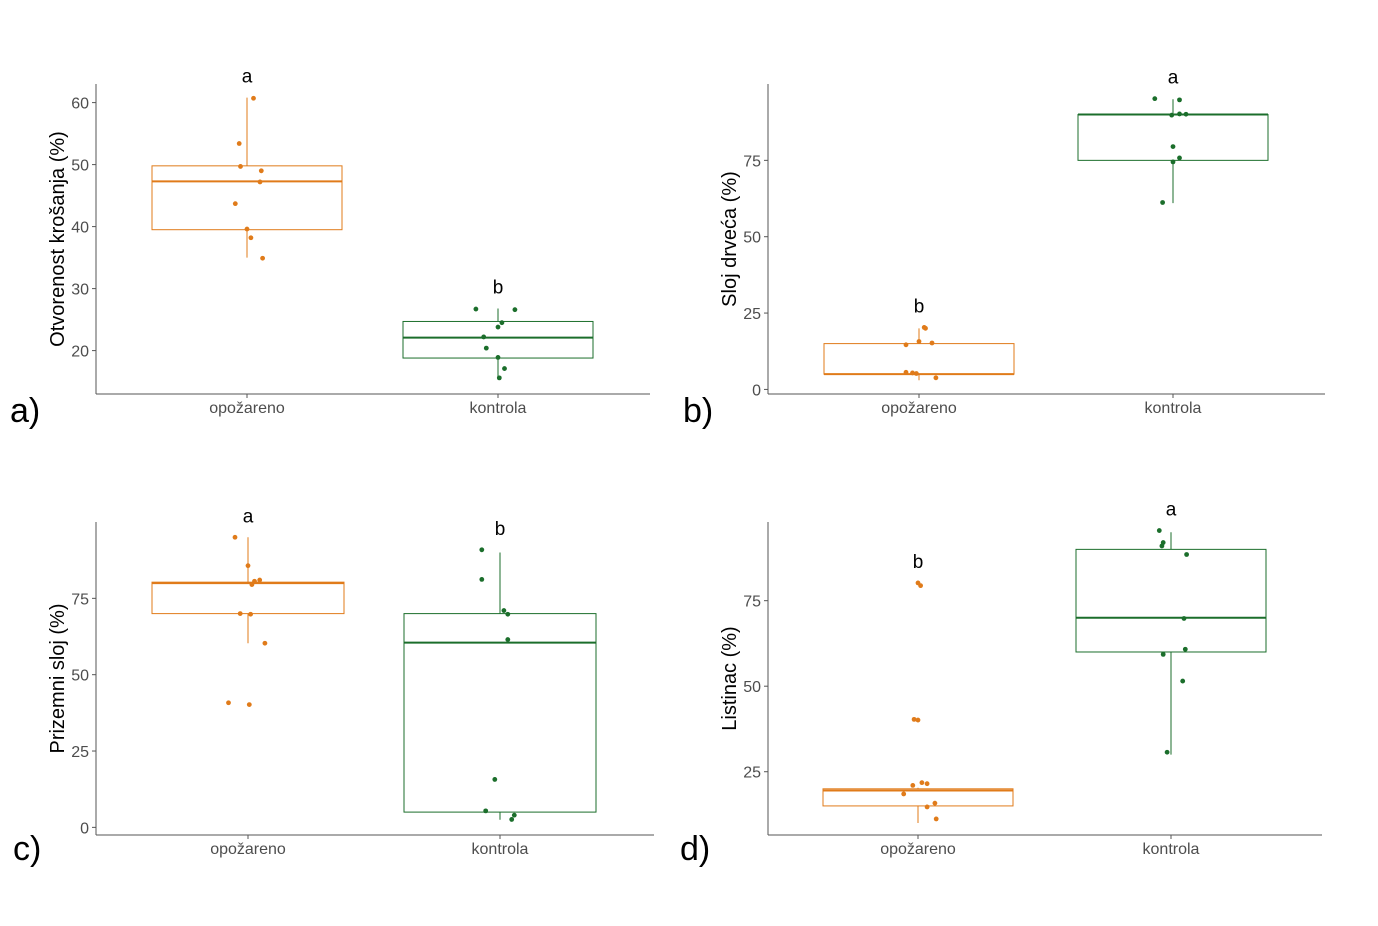  What do you see at coordinates (80, 228) in the screenshot?
I see `y-tick-label: 40` at bounding box center [80, 228].